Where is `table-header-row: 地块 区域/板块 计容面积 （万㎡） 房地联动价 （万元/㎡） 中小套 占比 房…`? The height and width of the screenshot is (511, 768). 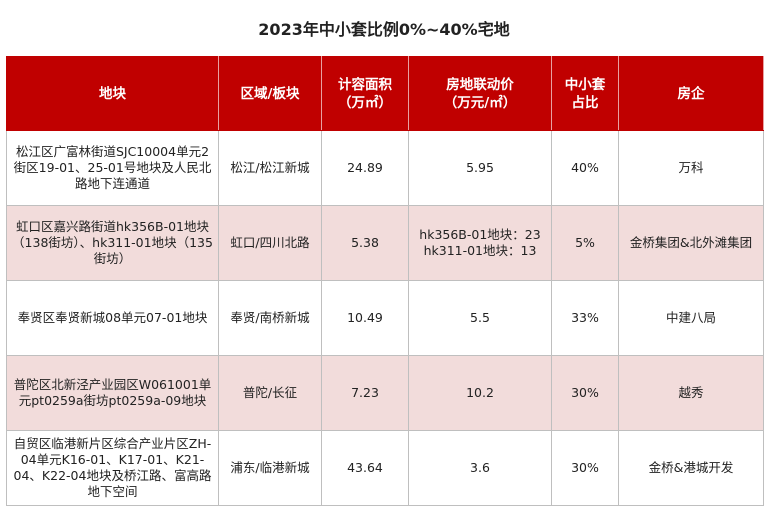 table-header-row: 地块 区域/板块 计容面积 （万㎡） 房地联动价 （万元/㎡） 中小套 占比 房… is located at coordinates (385, 93).